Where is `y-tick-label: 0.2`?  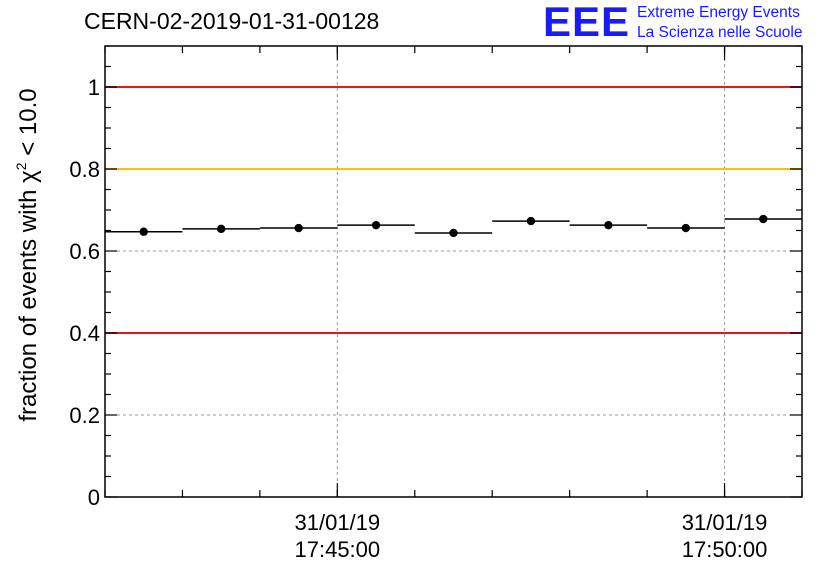 y-tick-label: 0.2 is located at coordinates (84, 415).